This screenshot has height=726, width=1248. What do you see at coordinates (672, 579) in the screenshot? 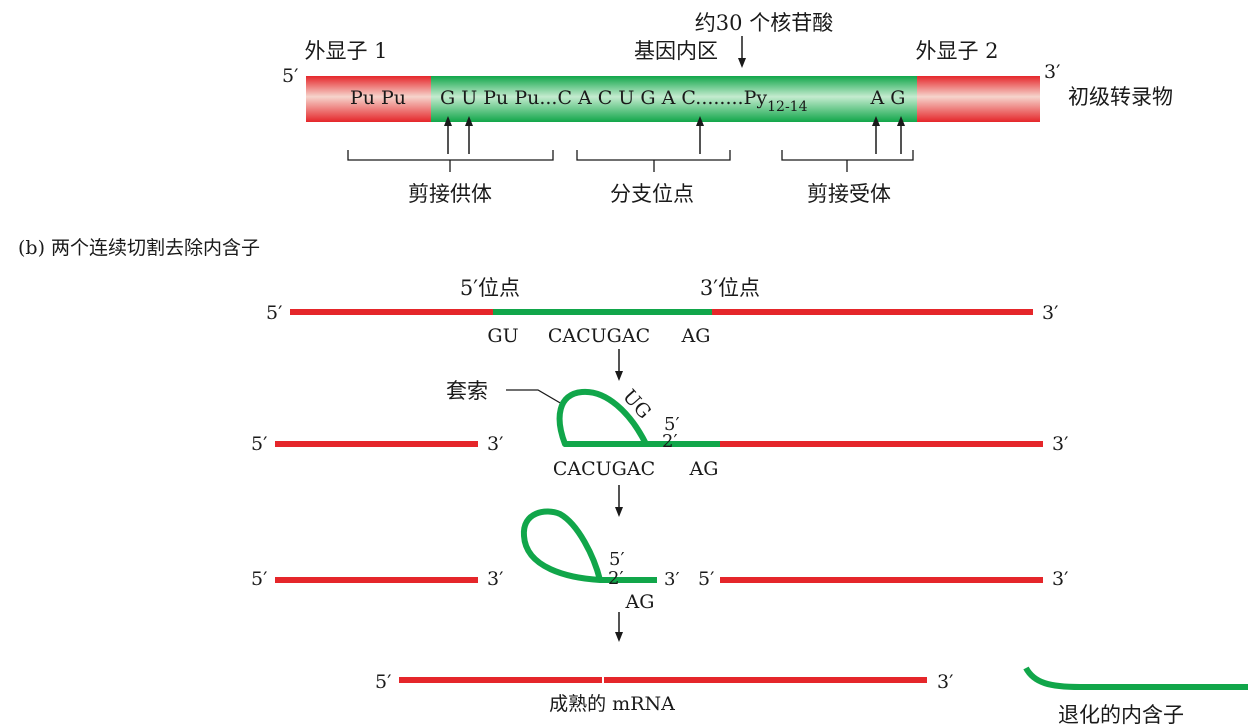
I see `step3-lariat-three-prime: 3′` at bounding box center [672, 579].